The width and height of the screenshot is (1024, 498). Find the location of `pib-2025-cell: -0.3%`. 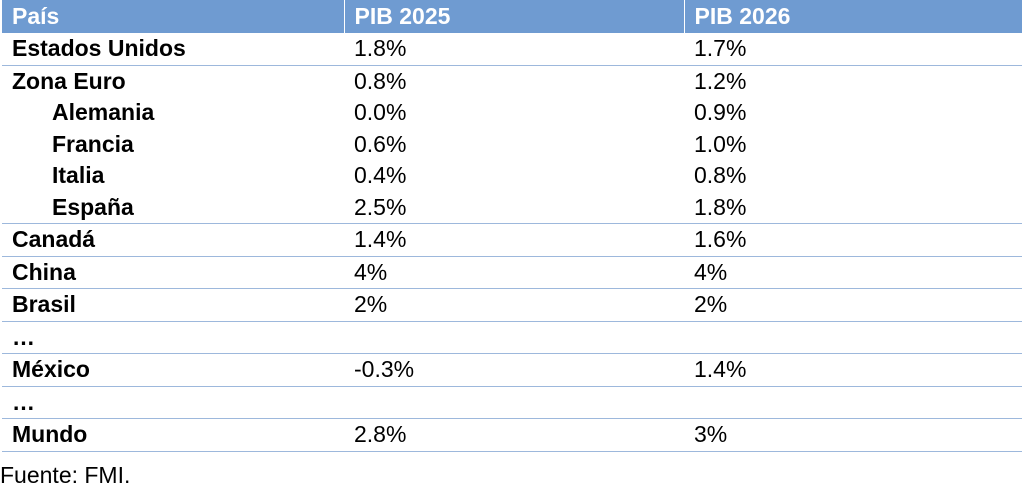

pib-2025-cell: -0.3% is located at coordinates (514, 370).